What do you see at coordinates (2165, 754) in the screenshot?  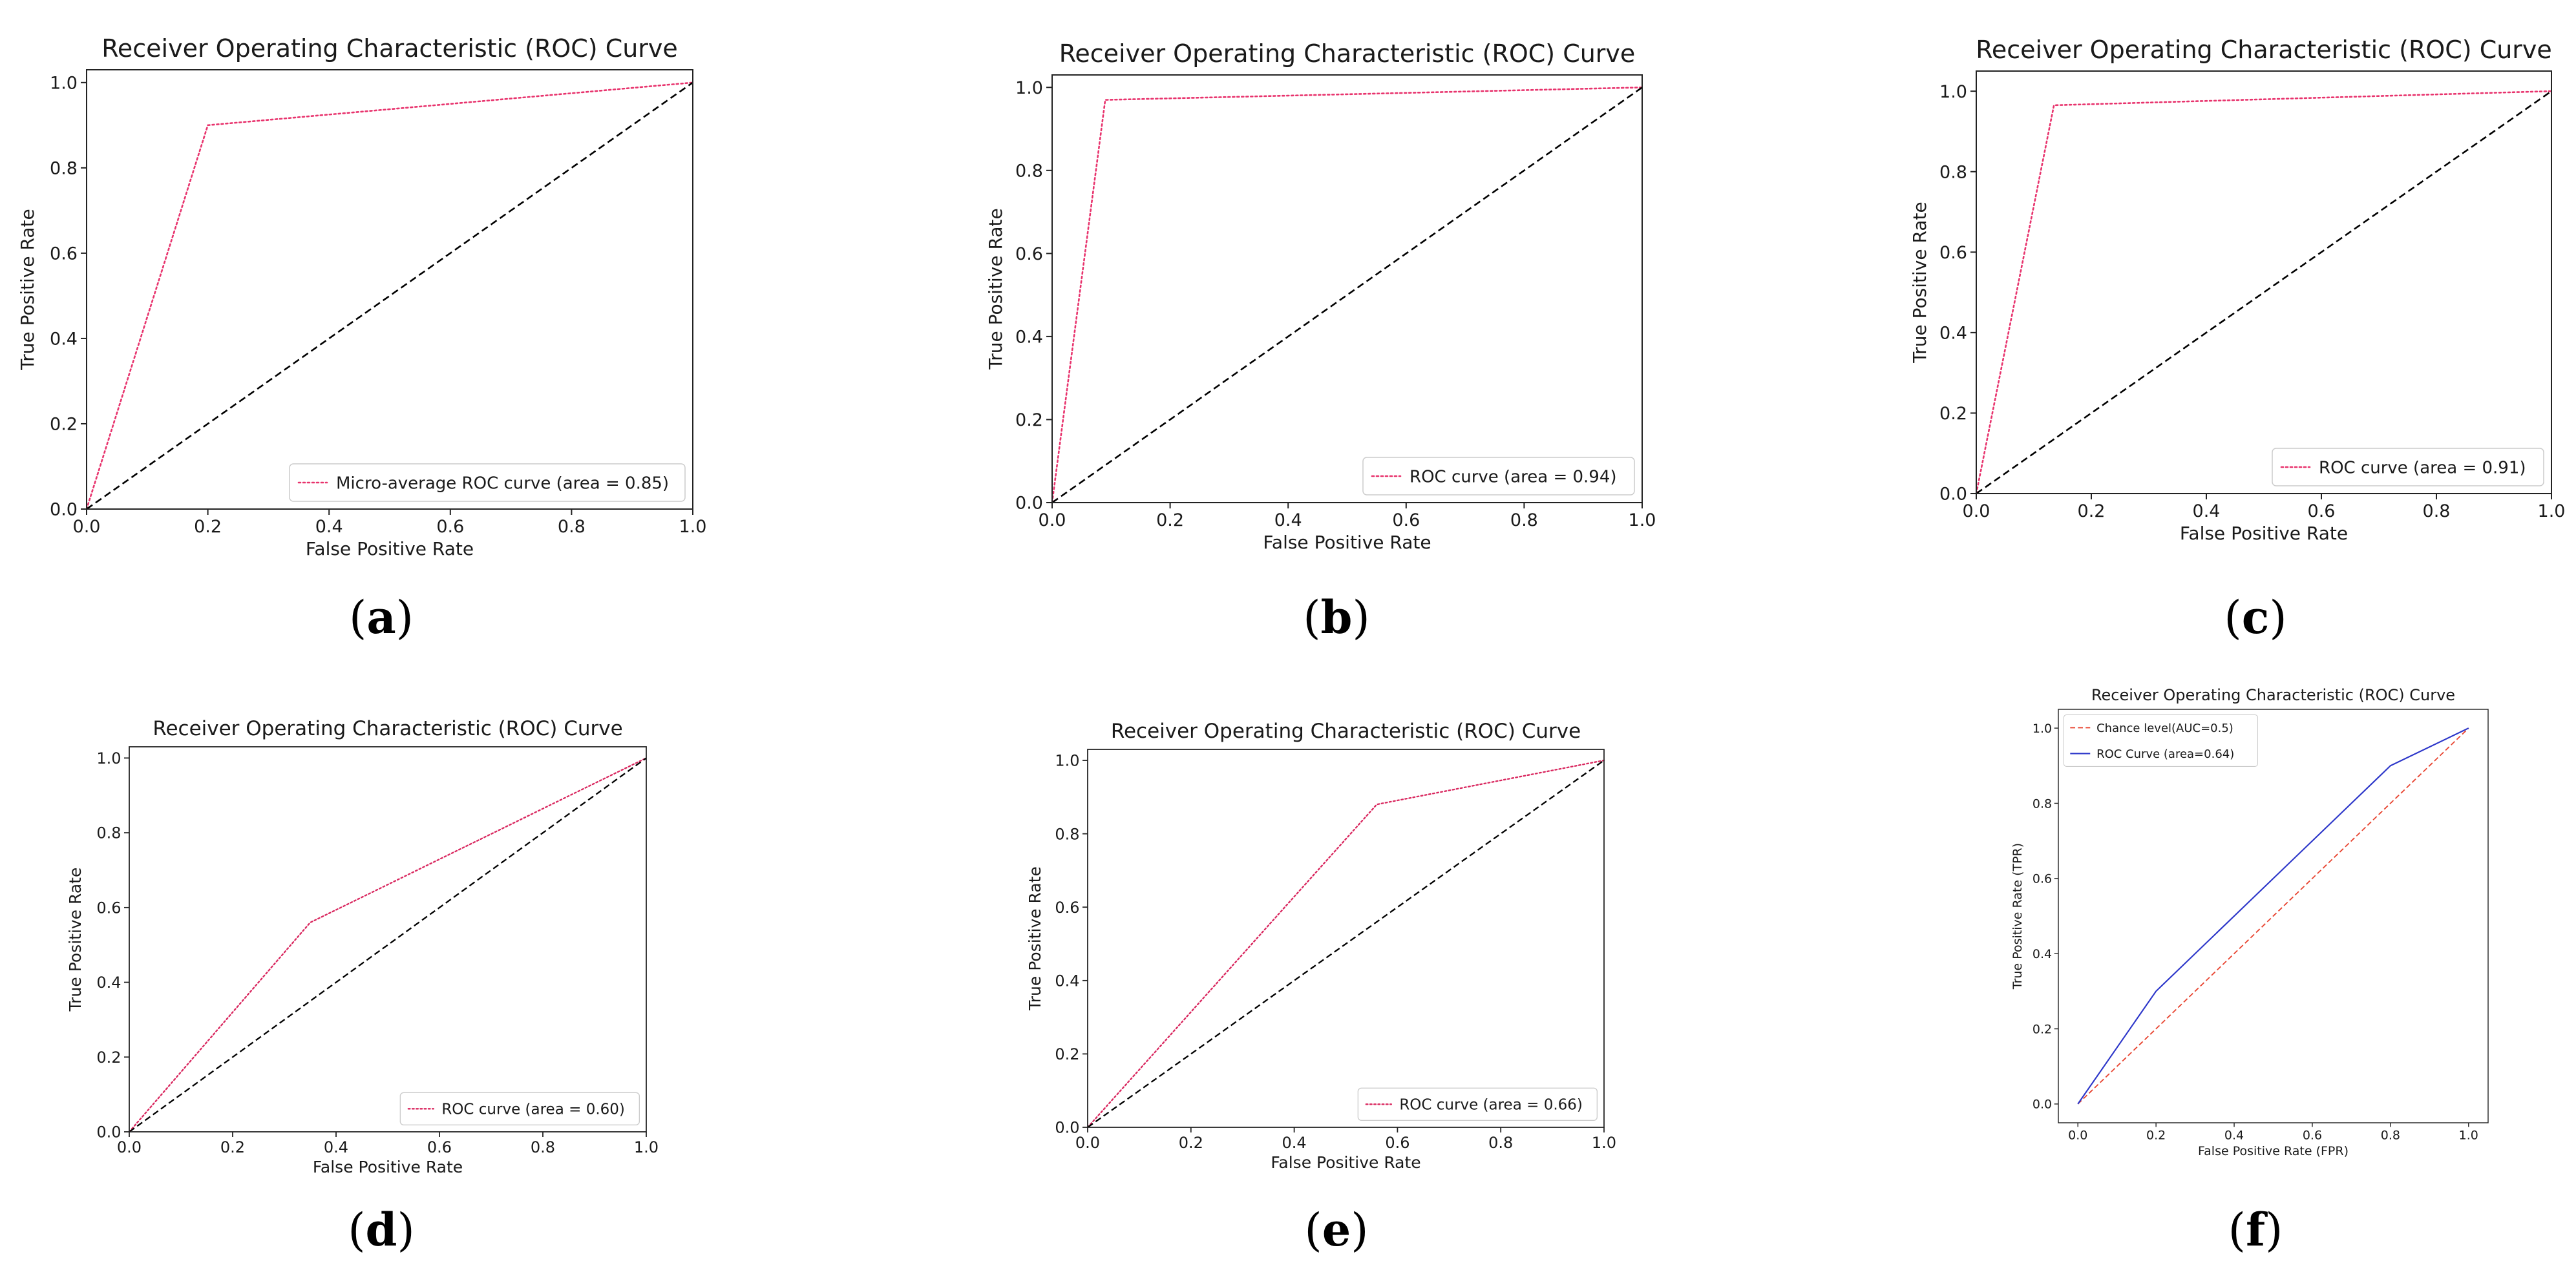 I see `legend-entry-text: ROC Curve (area=0.64)` at bounding box center [2165, 754].